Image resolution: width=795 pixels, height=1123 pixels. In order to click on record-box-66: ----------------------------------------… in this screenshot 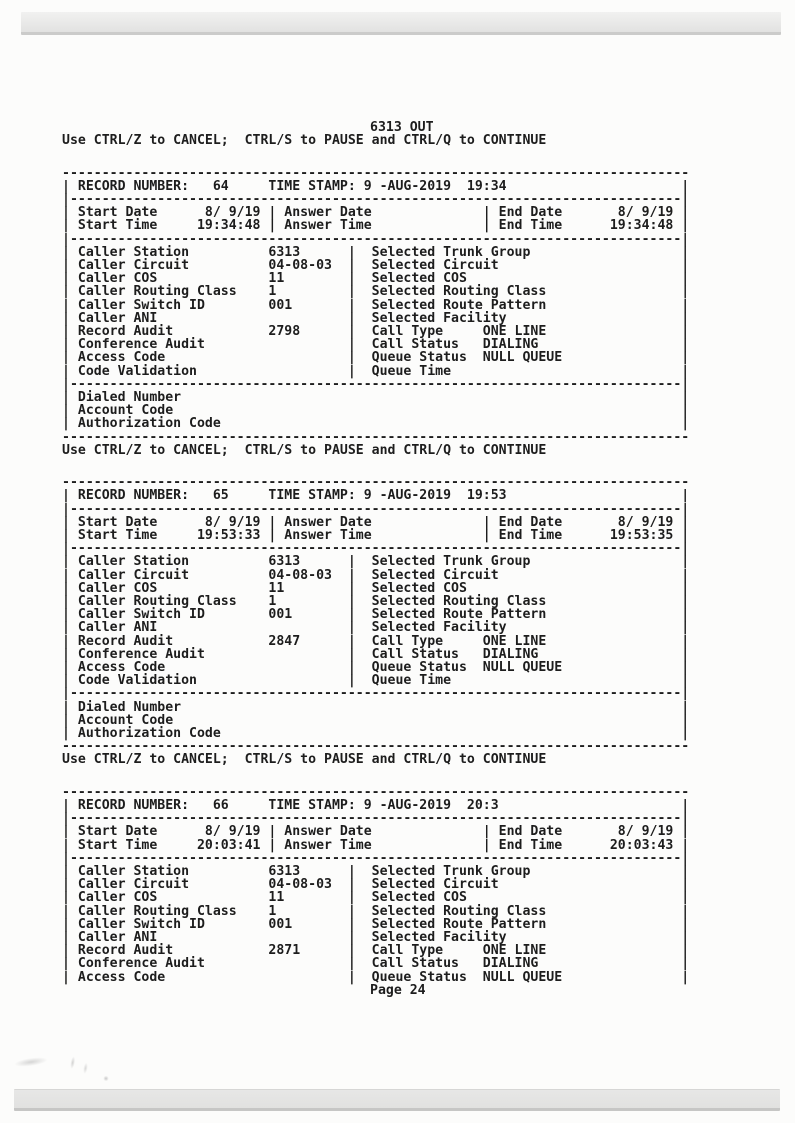, I will do `click(376, 884)`.